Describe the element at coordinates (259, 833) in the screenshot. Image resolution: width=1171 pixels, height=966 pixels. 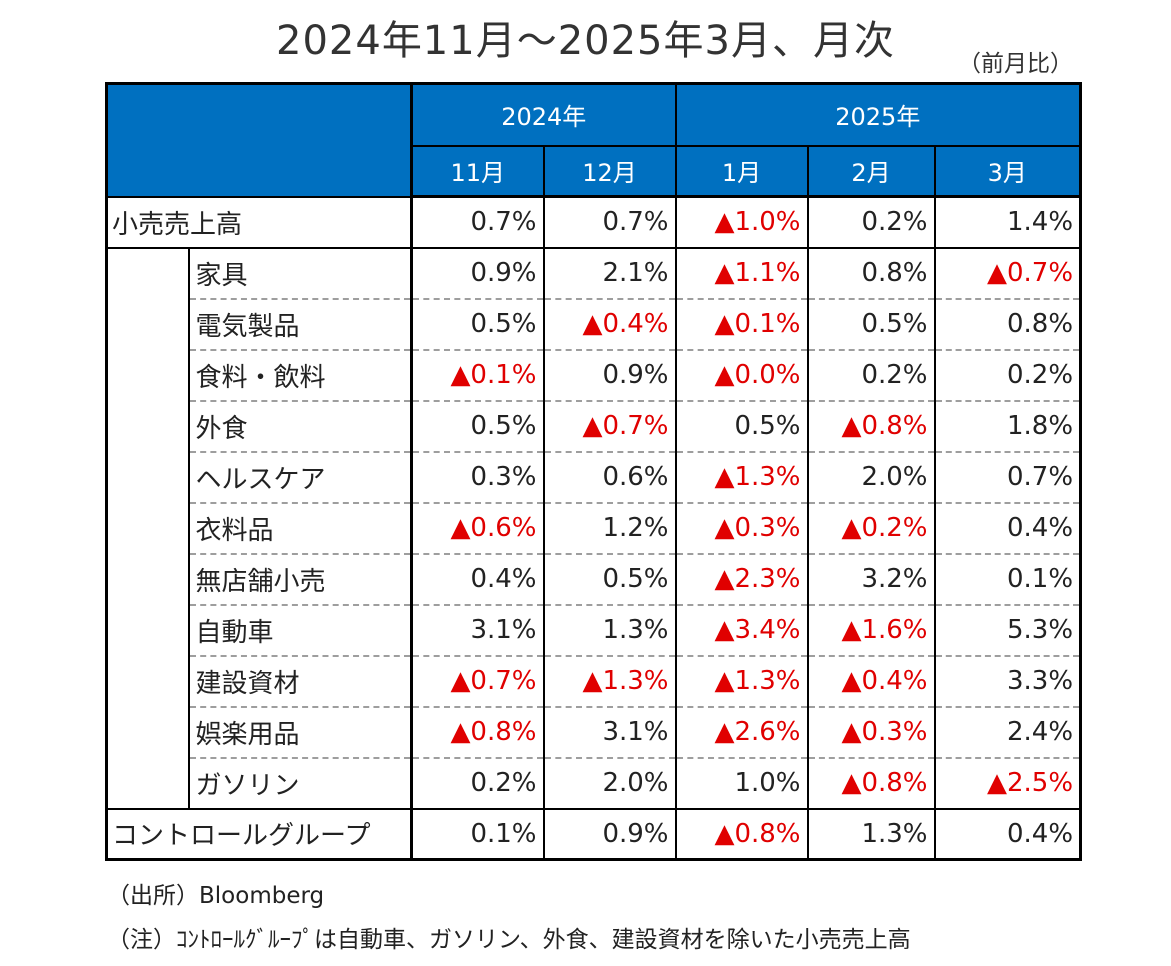
I see `row-label: コントロールグループ` at that location.